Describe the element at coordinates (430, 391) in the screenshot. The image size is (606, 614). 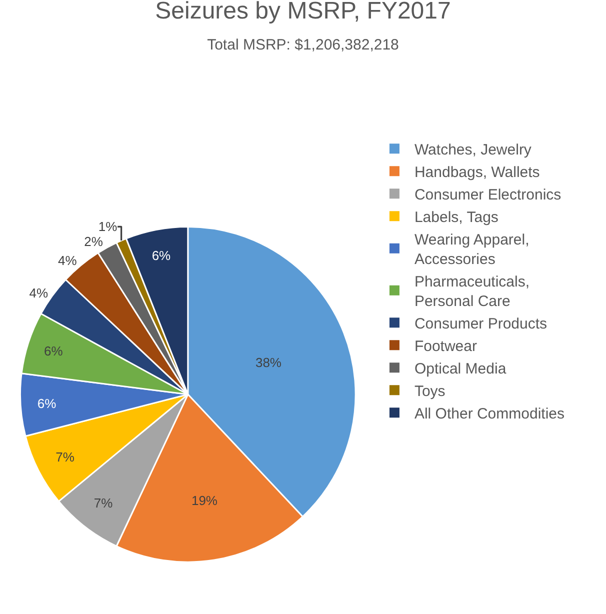
I see `legend-label: Toys` at that location.